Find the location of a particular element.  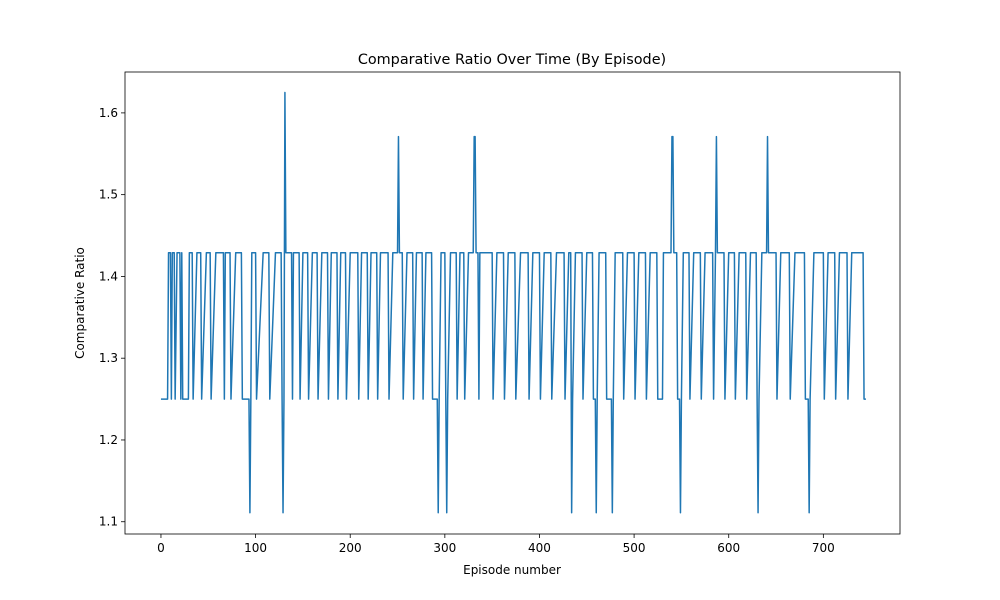

y-tick-label: 1.6 is located at coordinates (108, 113).